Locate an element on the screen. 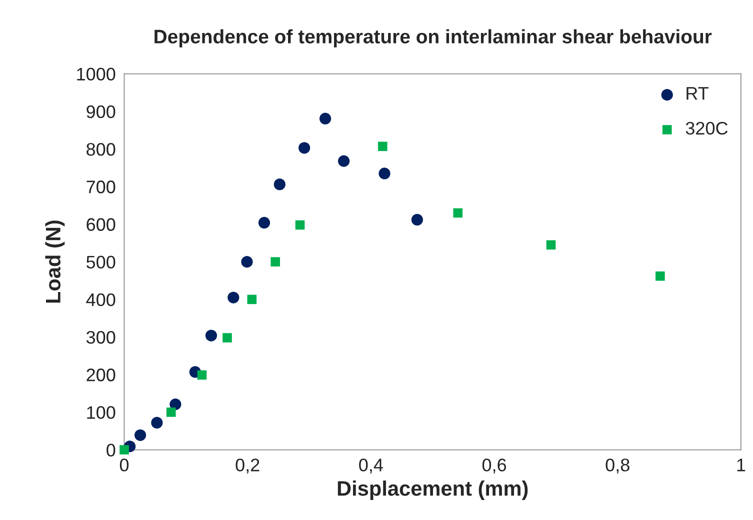 The image size is (753, 520). y-tick-label: 400 is located at coordinates (101, 299).